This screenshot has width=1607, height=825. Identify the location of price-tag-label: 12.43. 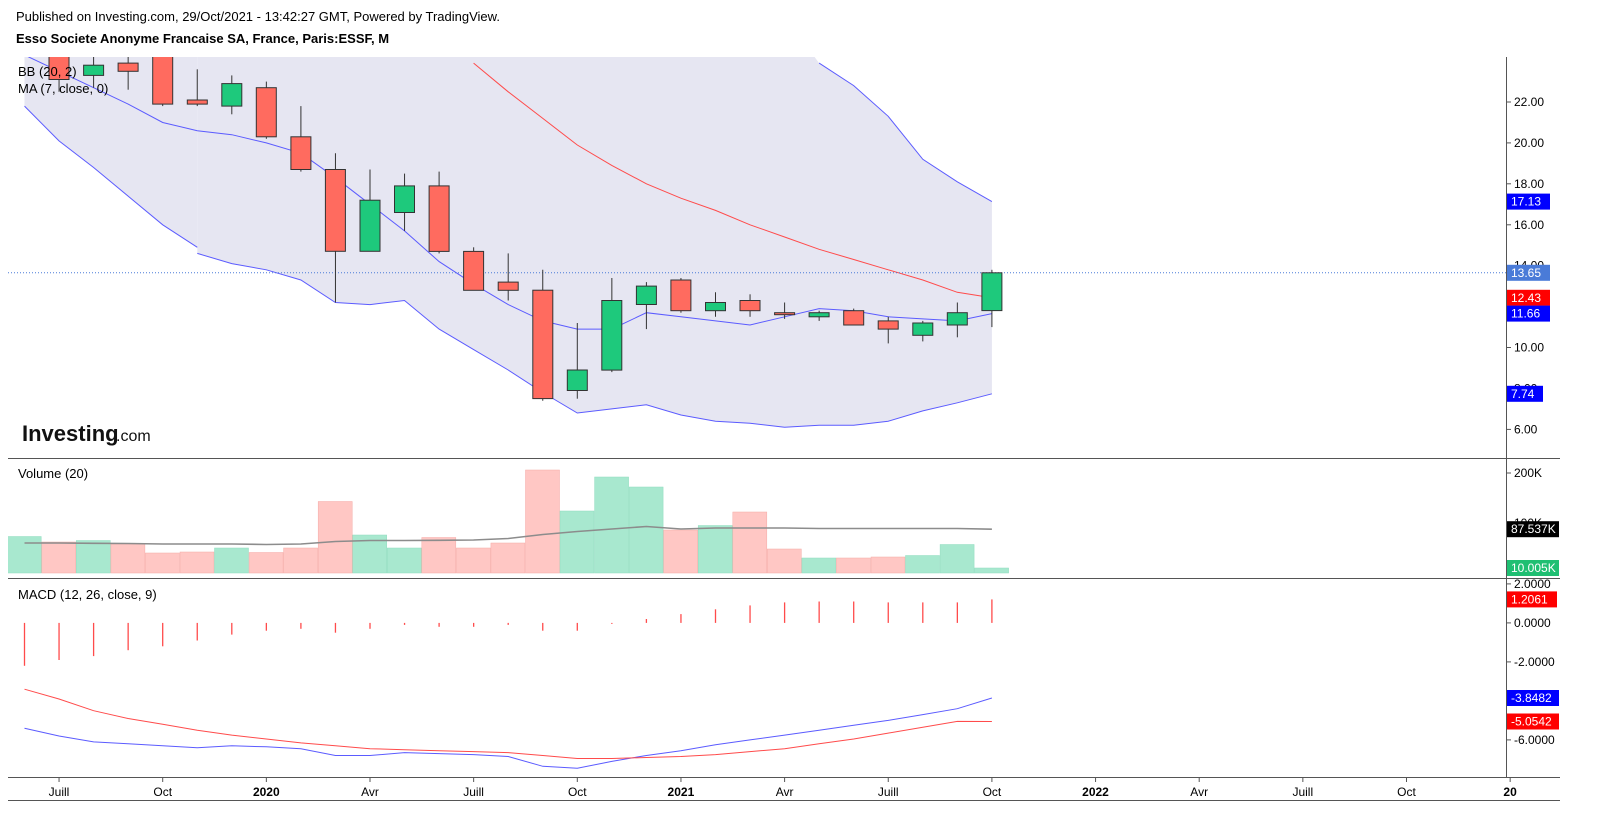
(1526, 298).